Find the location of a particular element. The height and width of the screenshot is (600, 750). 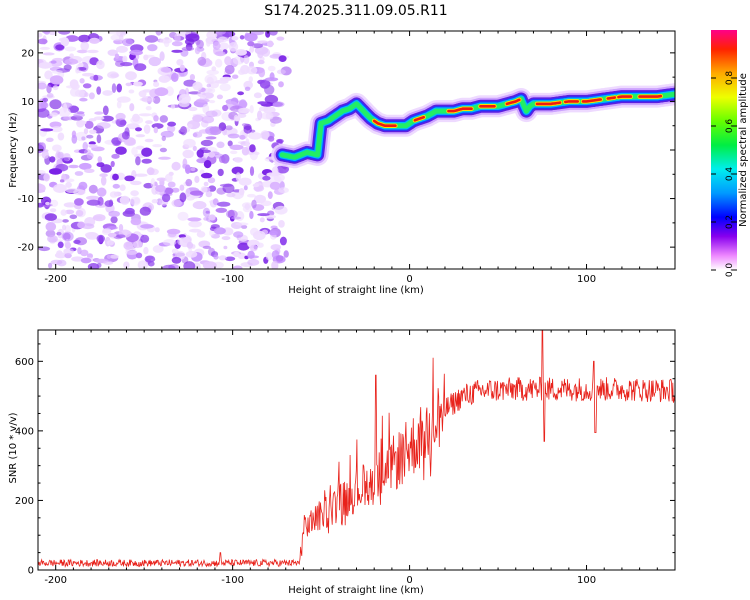

colorbar-tick-label: 0.8 is located at coordinates (730, 78).